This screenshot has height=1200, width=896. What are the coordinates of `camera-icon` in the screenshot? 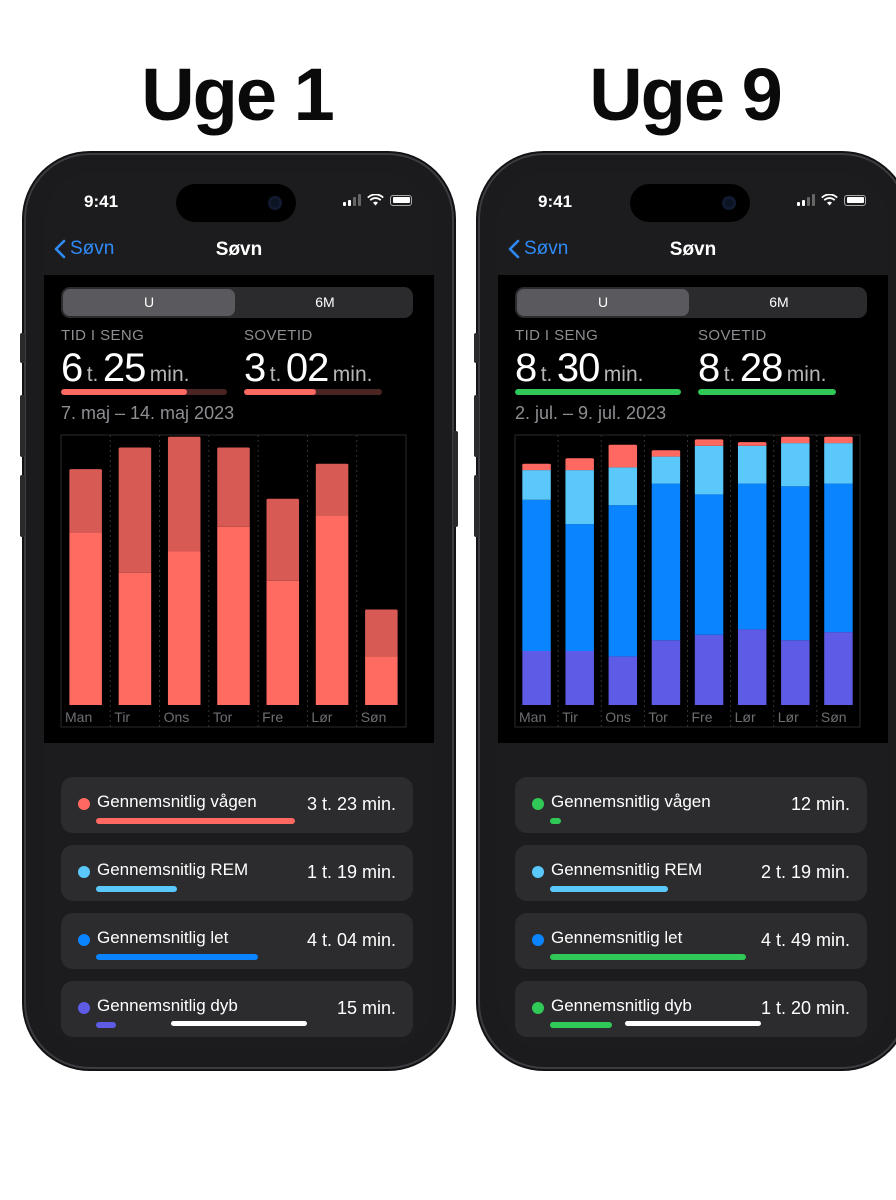 It's located at (729, 203).